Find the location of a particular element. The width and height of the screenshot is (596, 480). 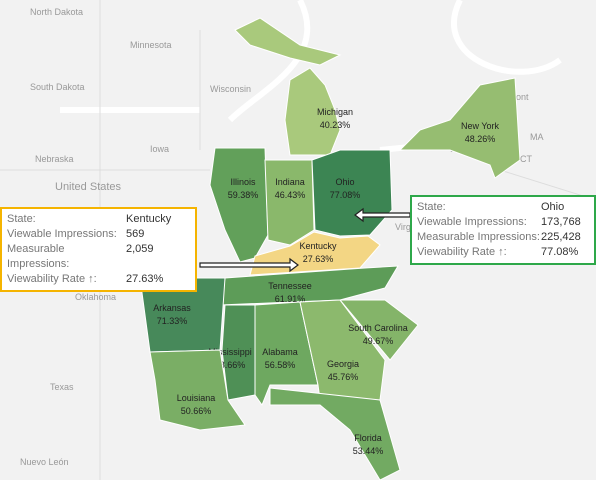

state-name: New York is located at coordinates (480, 126).